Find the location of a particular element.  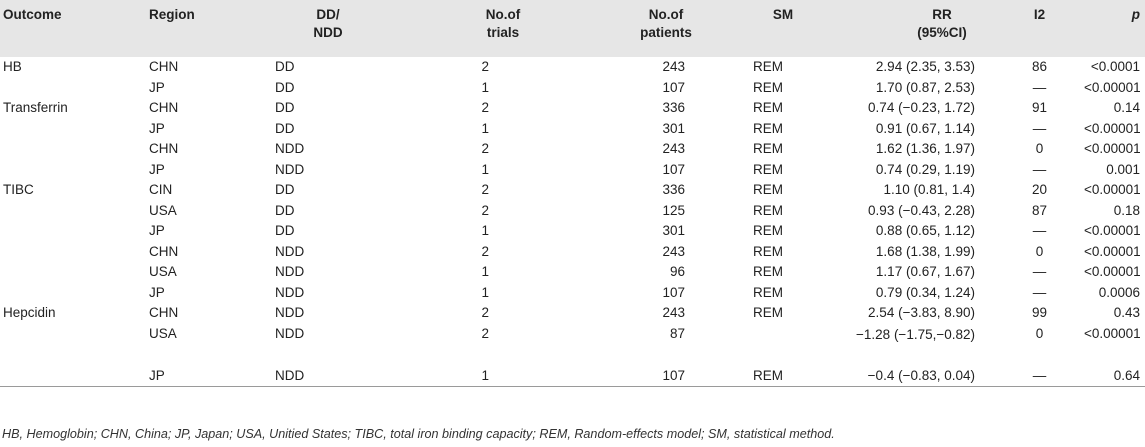

cell-rr: 0.91 (0.67, 1.14) is located at coordinates (925, 128).